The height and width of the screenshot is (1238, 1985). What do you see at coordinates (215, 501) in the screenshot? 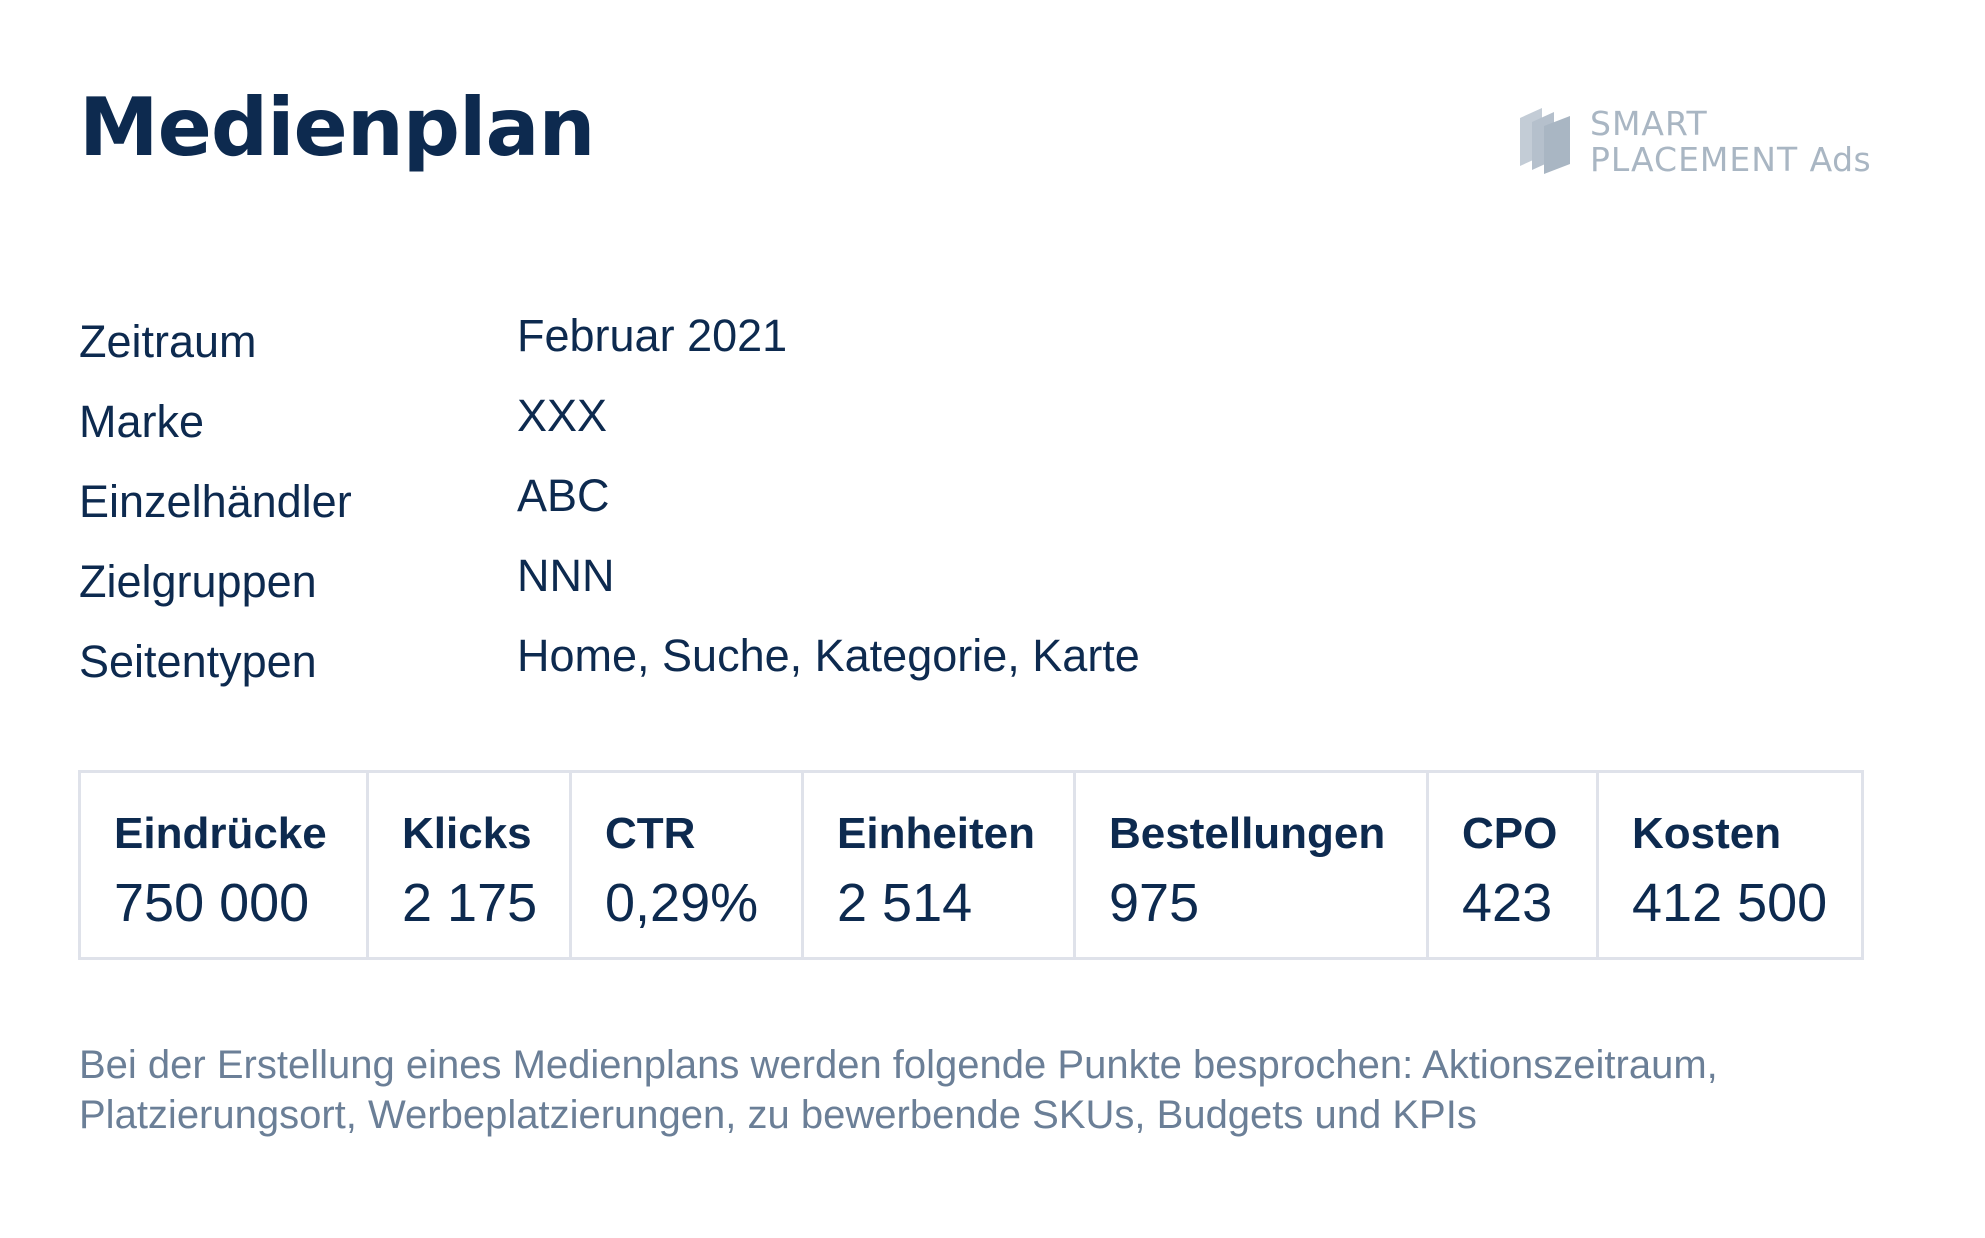
I see `detail-label: Einzelhändler` at bounding box center [215, 501].